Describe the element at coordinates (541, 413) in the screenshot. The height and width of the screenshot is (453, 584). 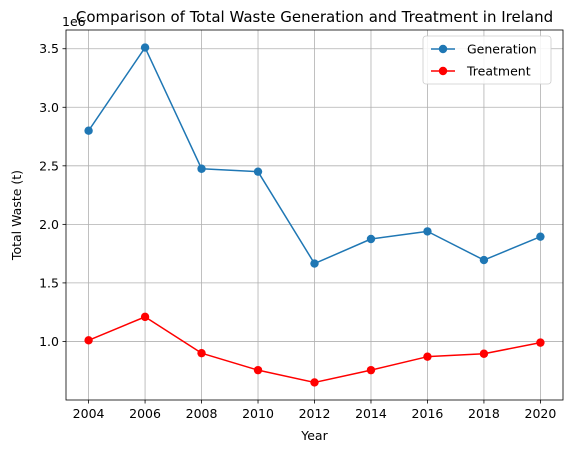
I see `x-tick-label: 2020` at that location.